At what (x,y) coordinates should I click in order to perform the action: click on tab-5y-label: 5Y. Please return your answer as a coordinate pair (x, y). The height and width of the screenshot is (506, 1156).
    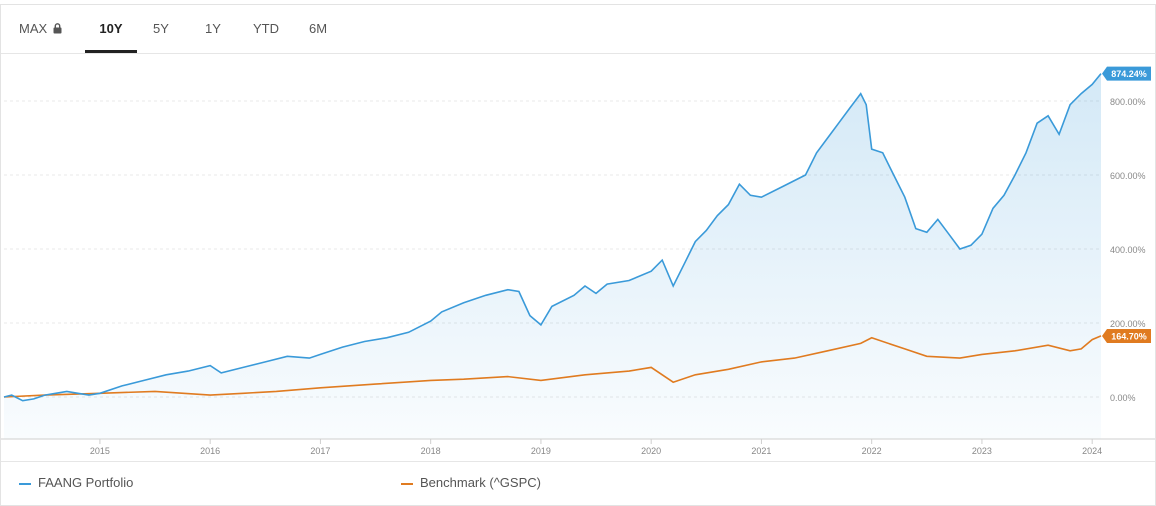
    Looking at the image, I should click on (161, 28).